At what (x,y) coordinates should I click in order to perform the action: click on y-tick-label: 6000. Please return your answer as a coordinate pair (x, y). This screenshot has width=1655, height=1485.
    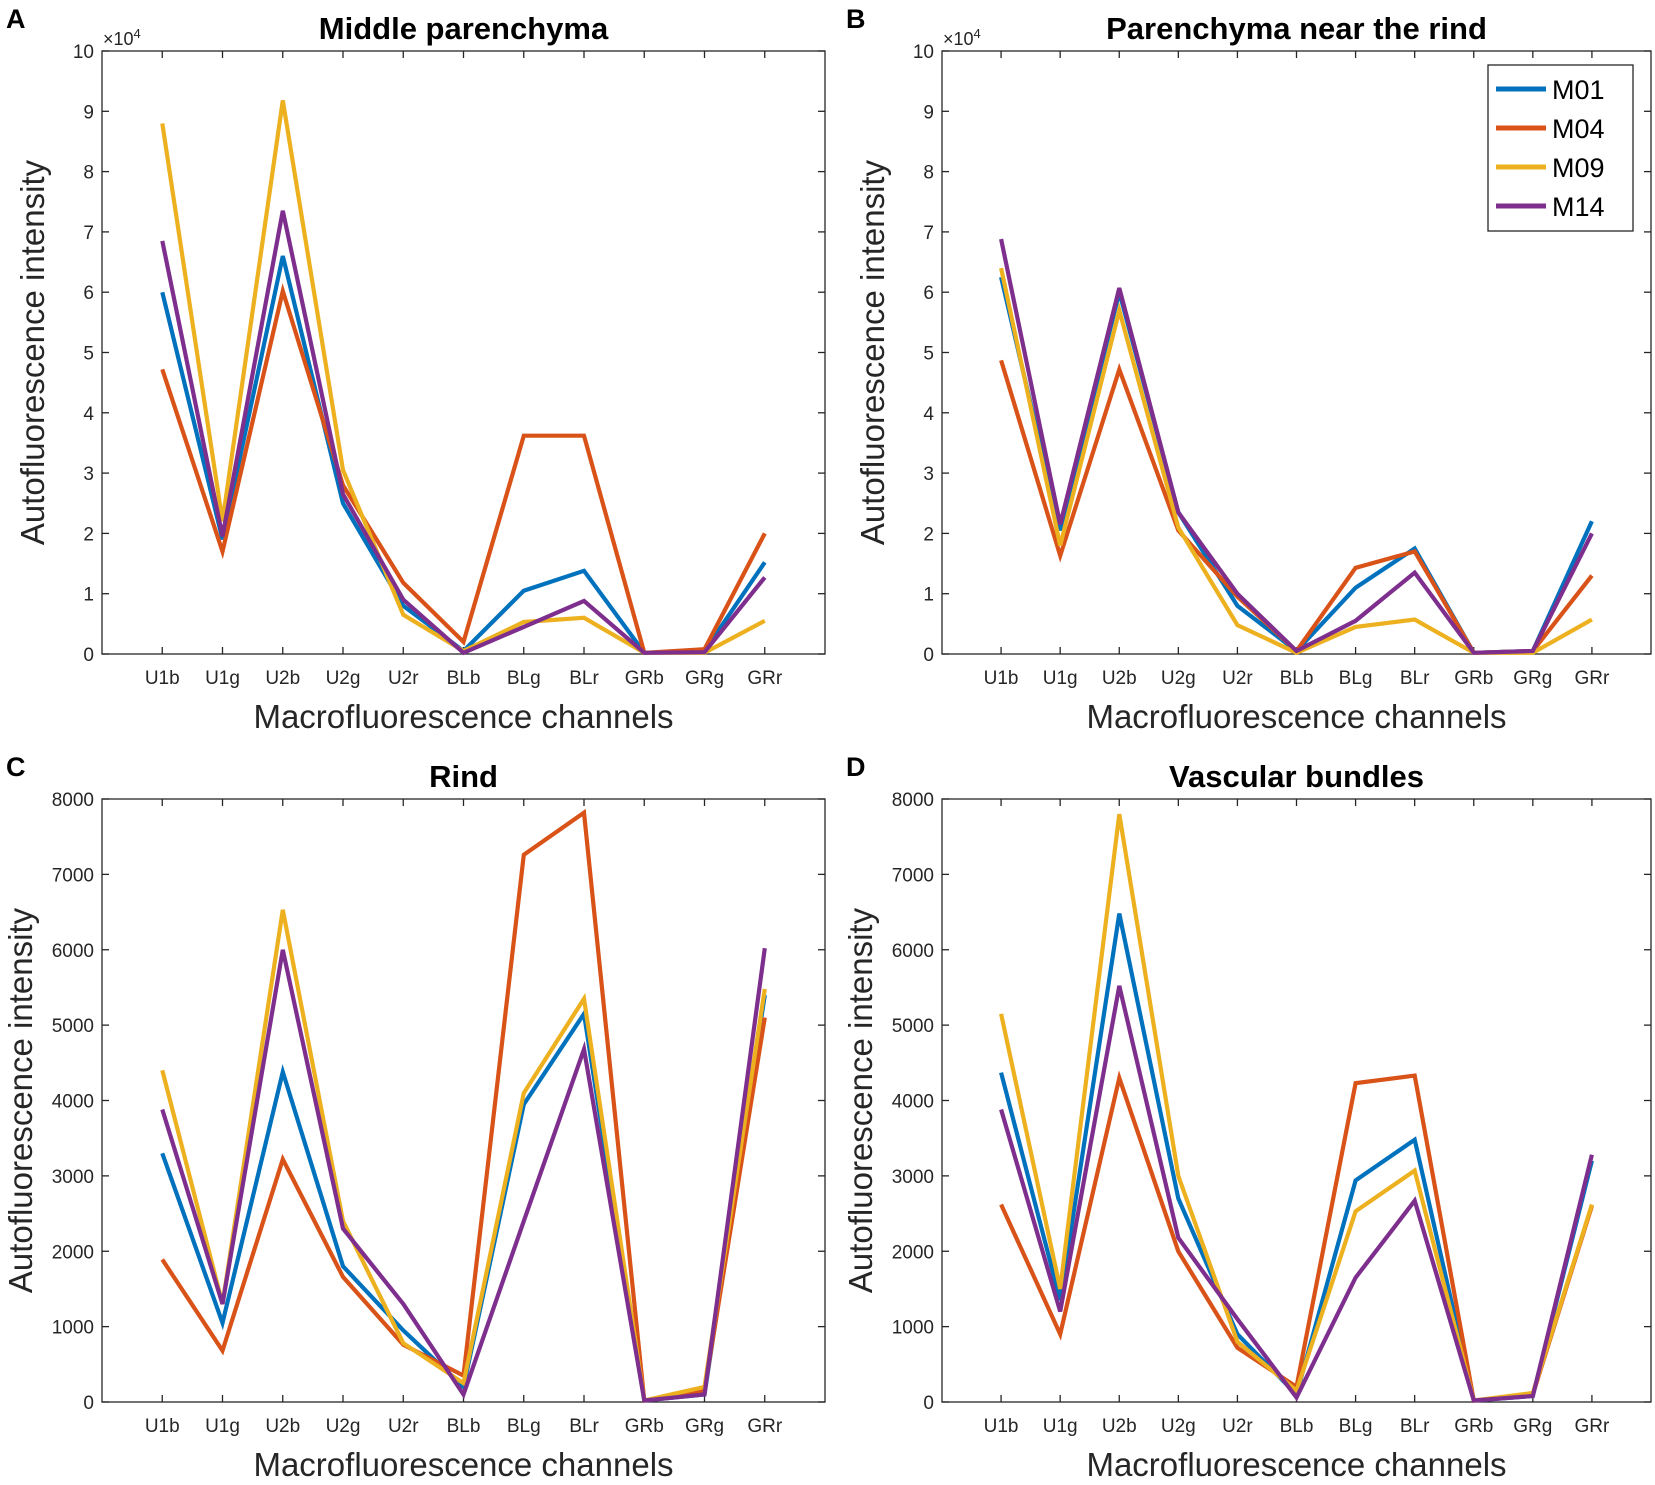
    Looking at the image, I should click on (73, 951).